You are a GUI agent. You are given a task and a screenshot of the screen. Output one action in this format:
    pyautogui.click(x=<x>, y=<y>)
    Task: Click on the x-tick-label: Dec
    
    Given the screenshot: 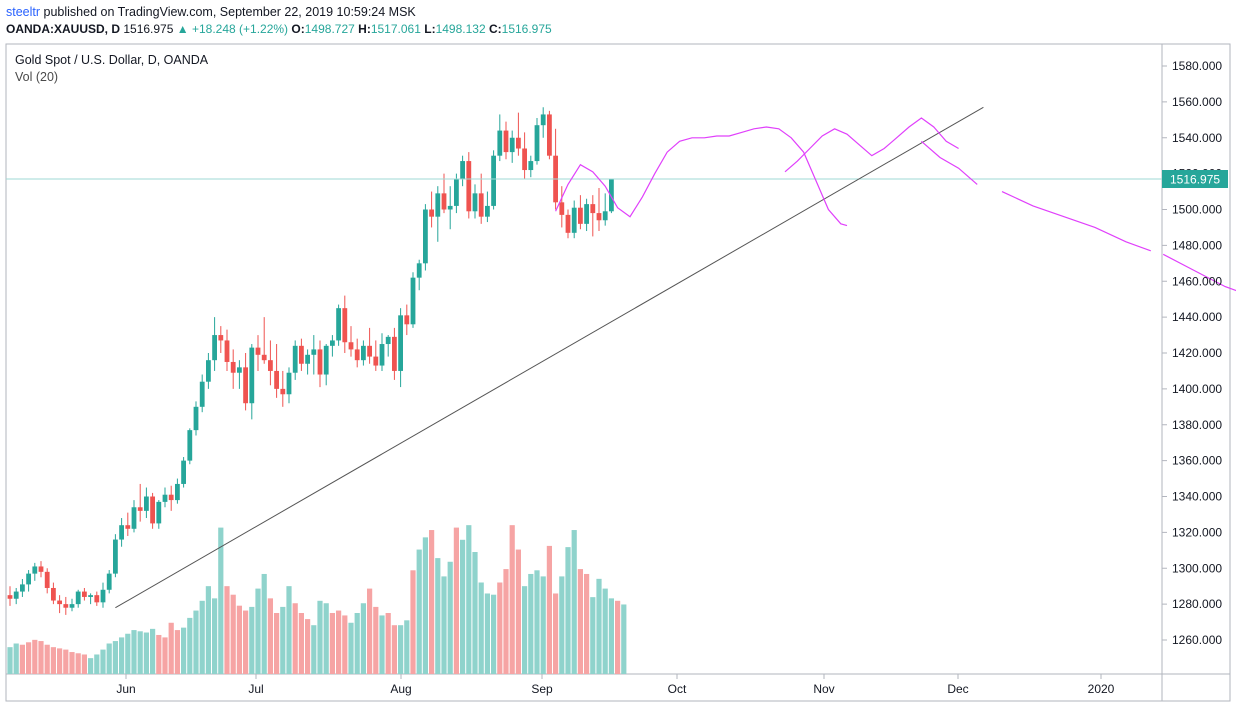 What is the action you would take?
    pyautogui.click(x=957, y=689)
    